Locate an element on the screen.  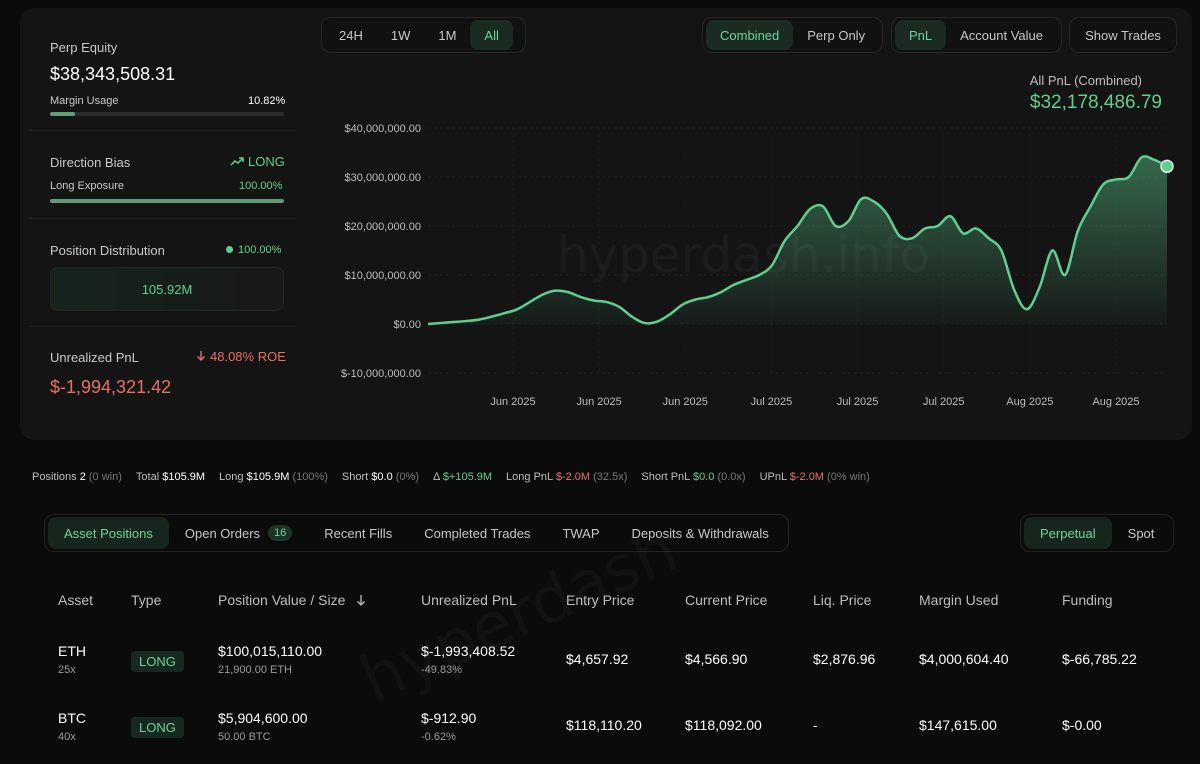
summary-short-value: $0.0 is located at coordinates (382, 477).